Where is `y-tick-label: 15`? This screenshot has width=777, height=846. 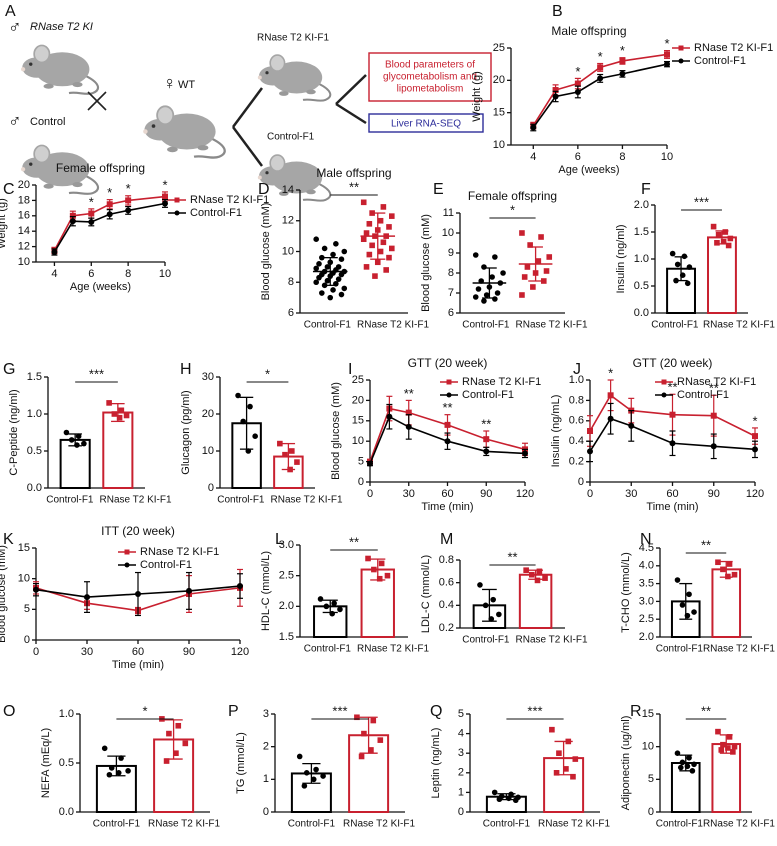 y-tick-label: 15 is located at coordinates (358, 421).